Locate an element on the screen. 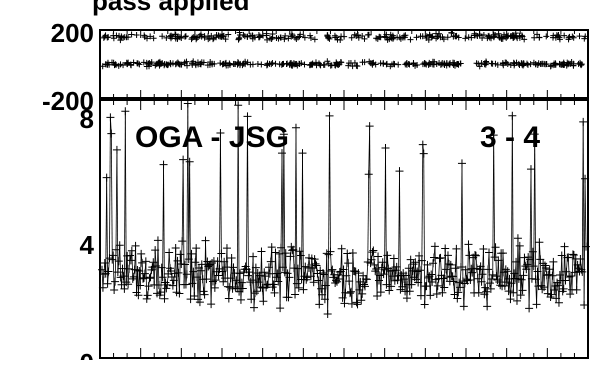  amplitude-y-tick-label-4: 4 is located at coordinates (87, 245).